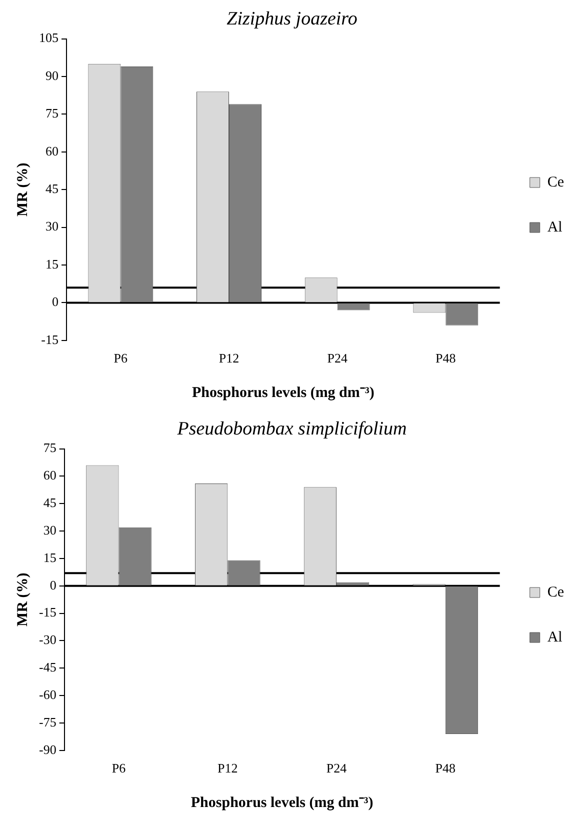 Image resolution: width=584 pixels, height=833 pixels. I want to click on chart-title: Ziziphus joazeiro, so click(292, 19).